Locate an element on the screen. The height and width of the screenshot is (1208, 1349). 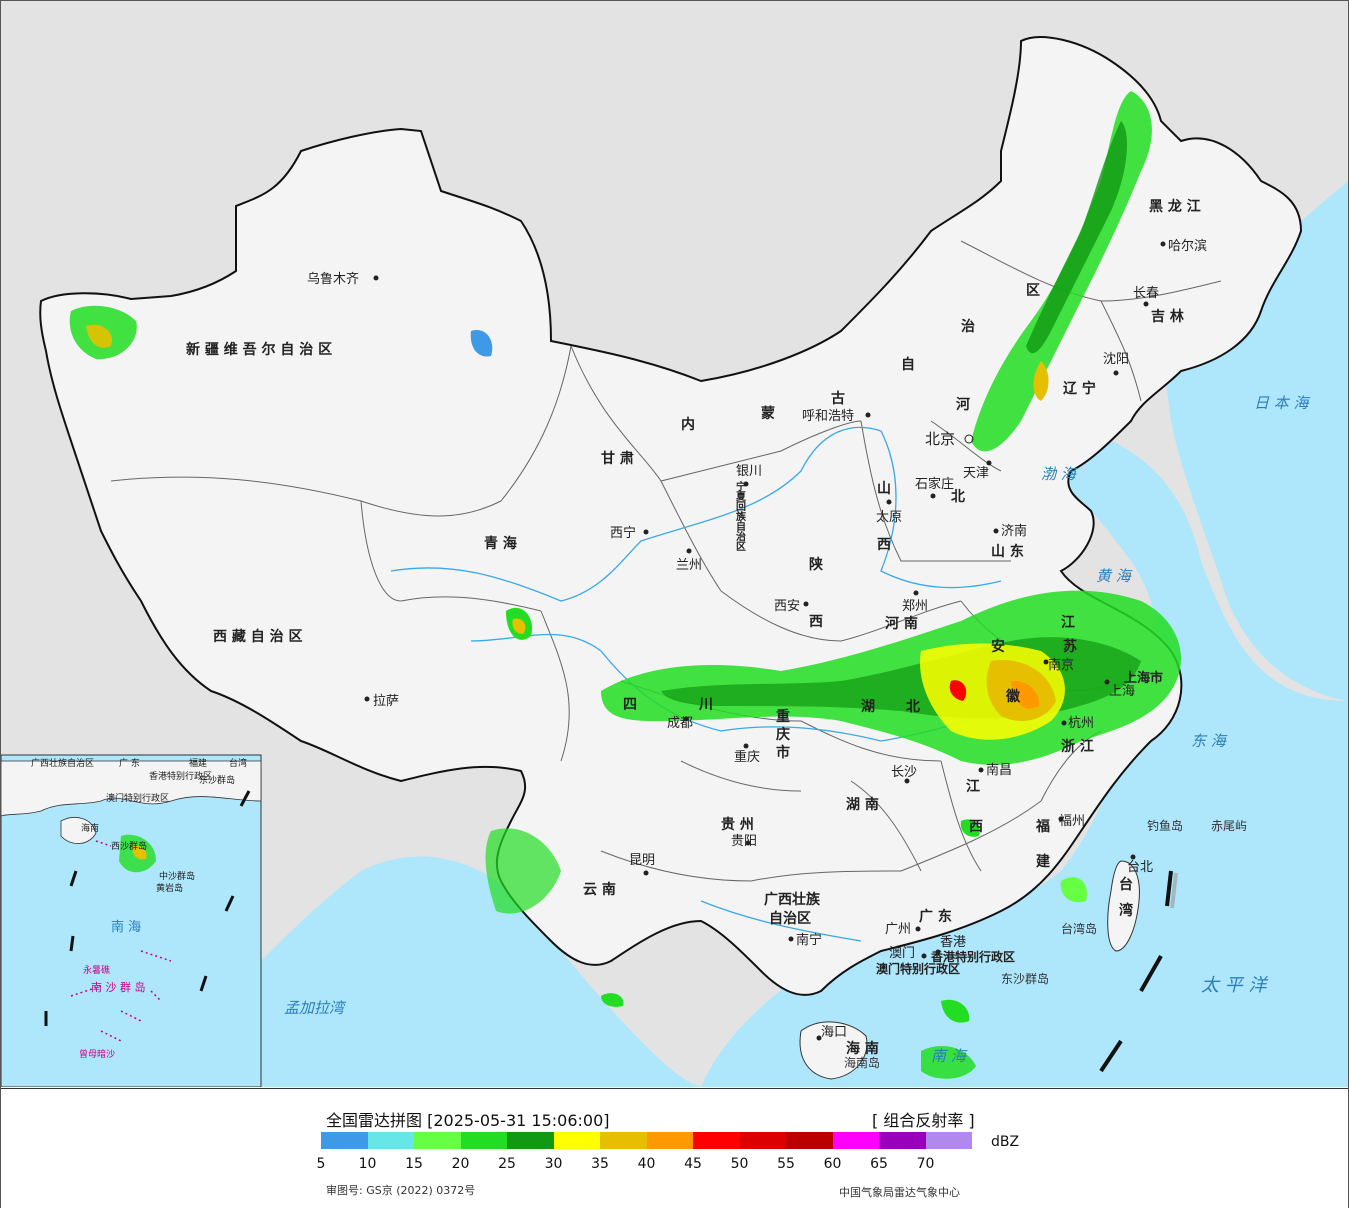
region-sichuan-1: 四 is located at coordinates (630, 705).